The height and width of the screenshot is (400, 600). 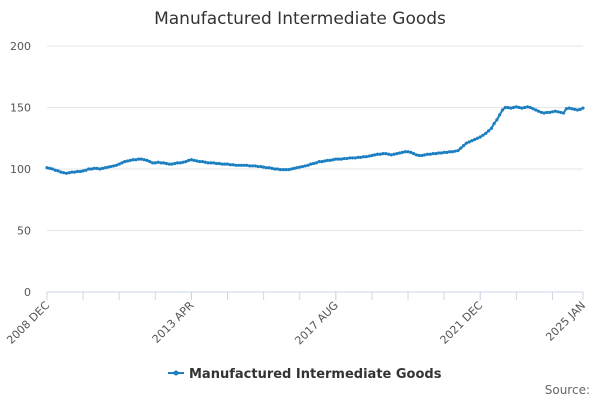 I want to click on x-tick-label: 2025 JAN, so click(x=565, y=321).